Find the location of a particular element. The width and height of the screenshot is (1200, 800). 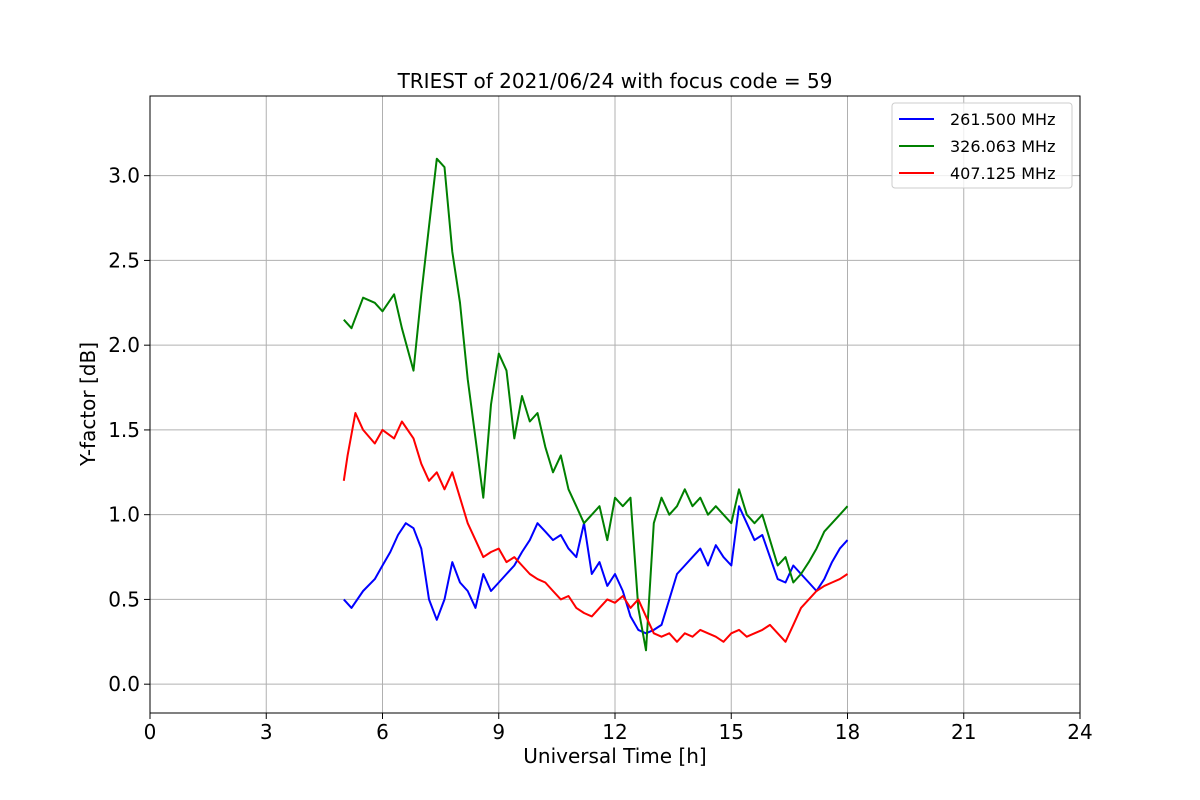

legend-label-1: 261.500 MHz is located at coordinates (1002, 119).